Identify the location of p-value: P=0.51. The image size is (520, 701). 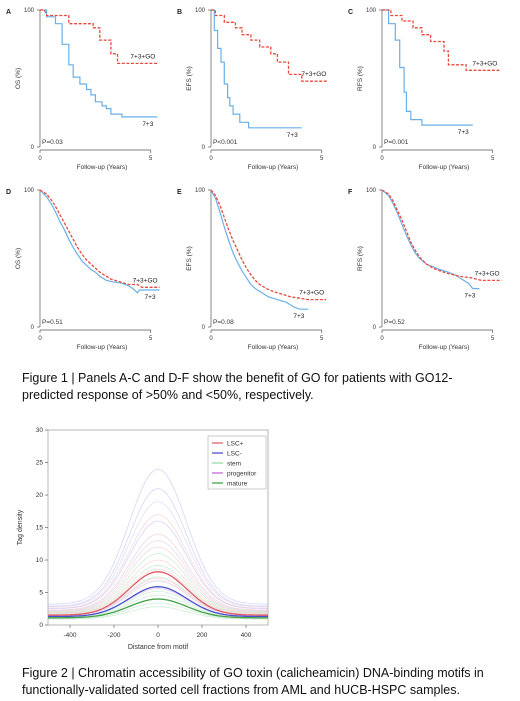
(52, 322).